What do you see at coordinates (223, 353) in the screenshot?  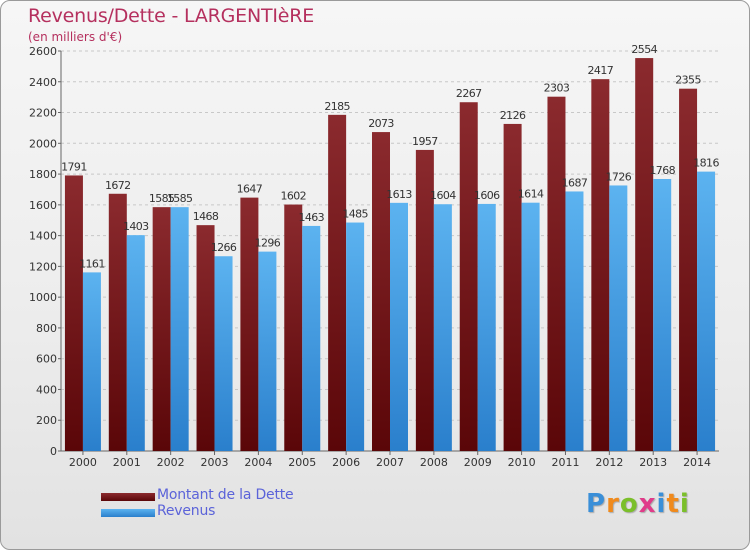 I see `bar-revenus-2003` at bounding box center [223, 353].